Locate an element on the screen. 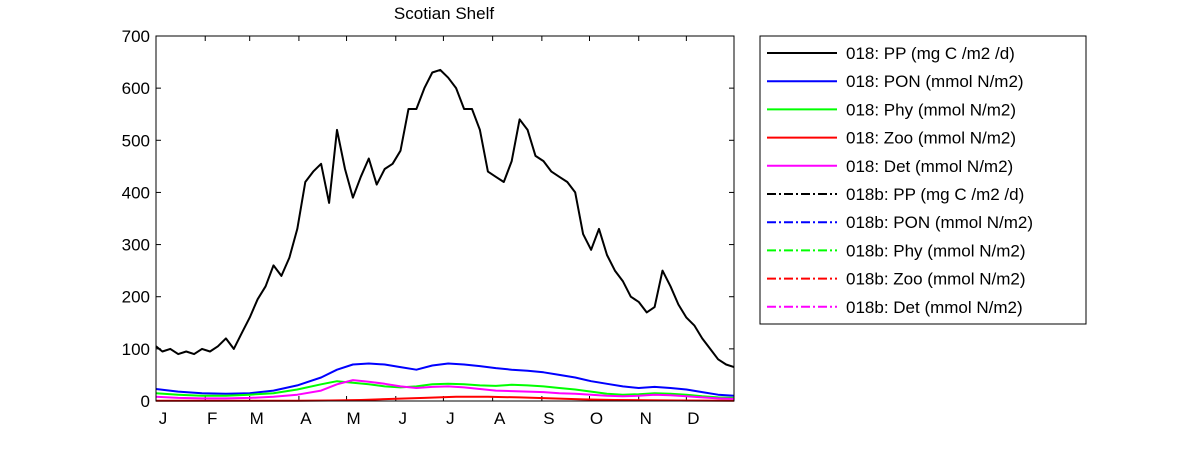 Image resolution: width=1200 pixels, height=450 pixels. x-tick-label: D is located at coordinates (693, 418).